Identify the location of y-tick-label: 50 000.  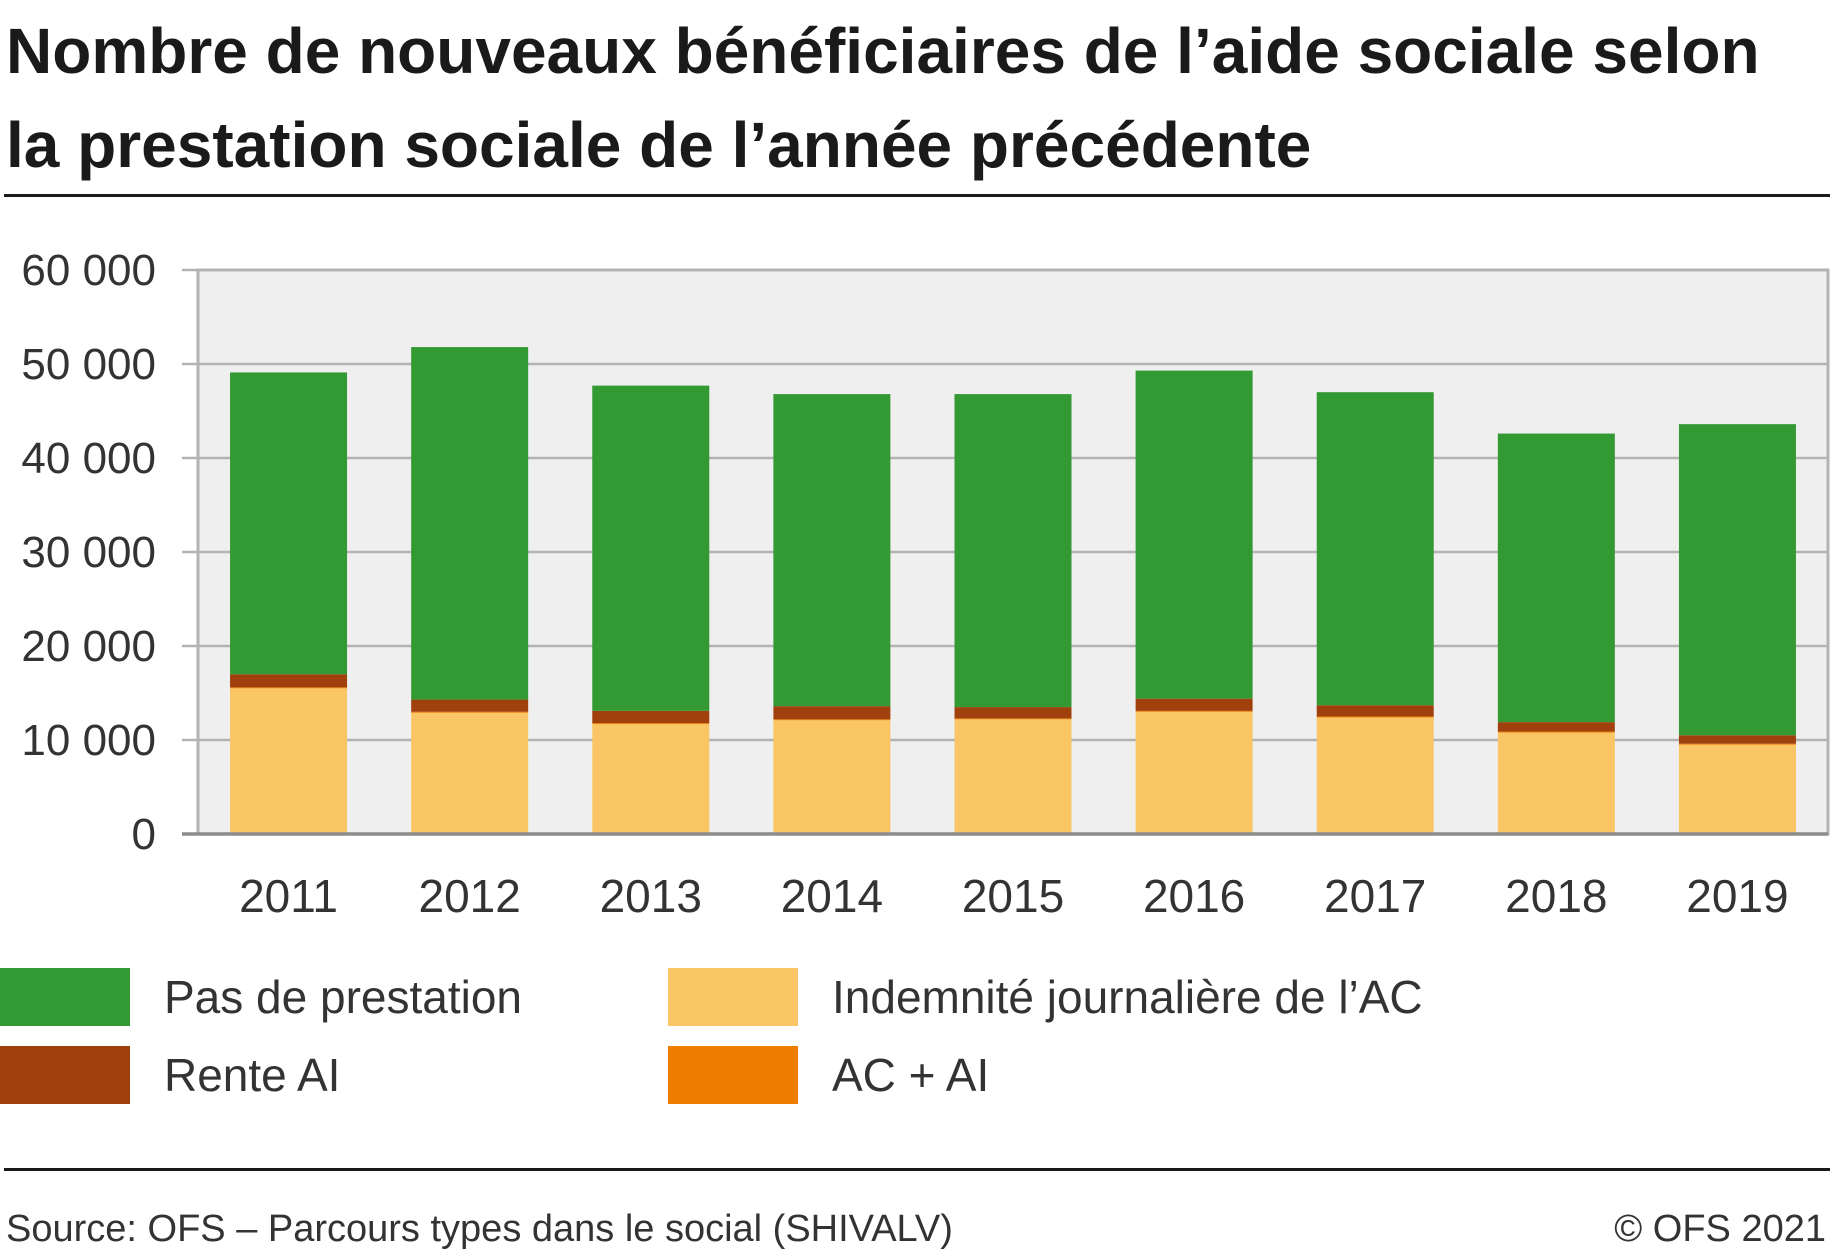
(88, 364).